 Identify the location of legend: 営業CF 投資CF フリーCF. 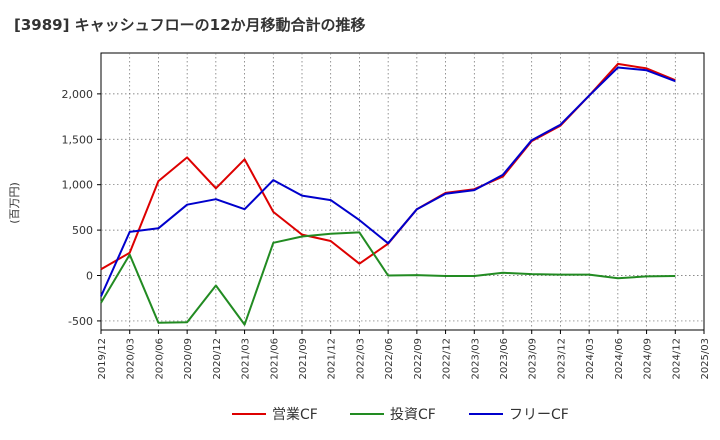
(400, 415).